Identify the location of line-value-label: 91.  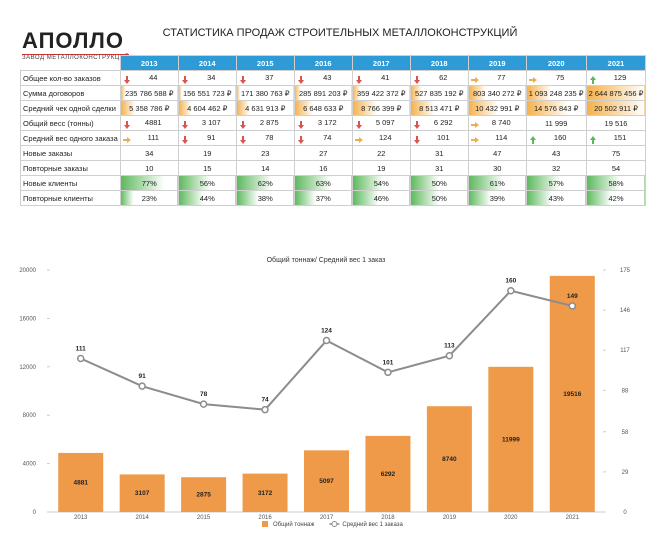
(143, 376).